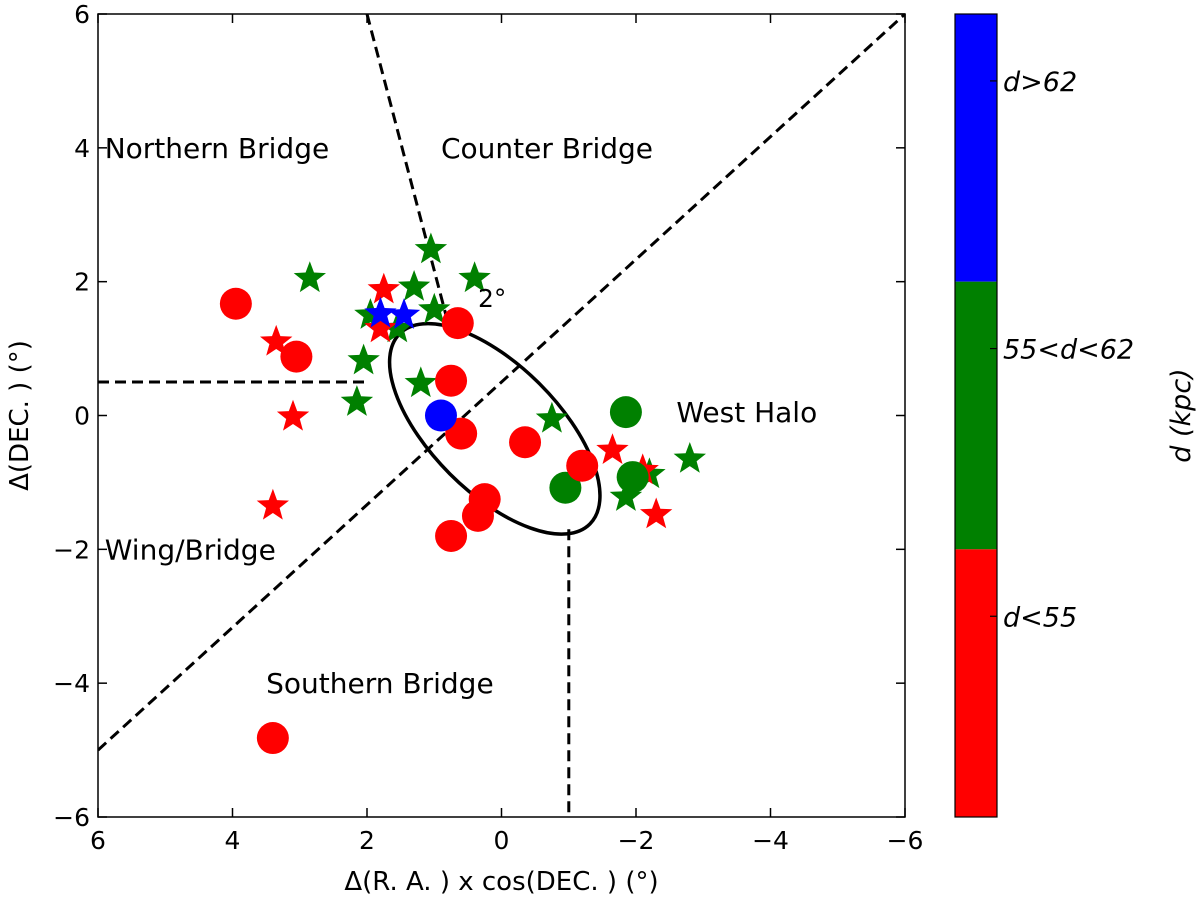 The image size is (1200, 897). I want to click on y-tick-label: 2, so click(82, 282).